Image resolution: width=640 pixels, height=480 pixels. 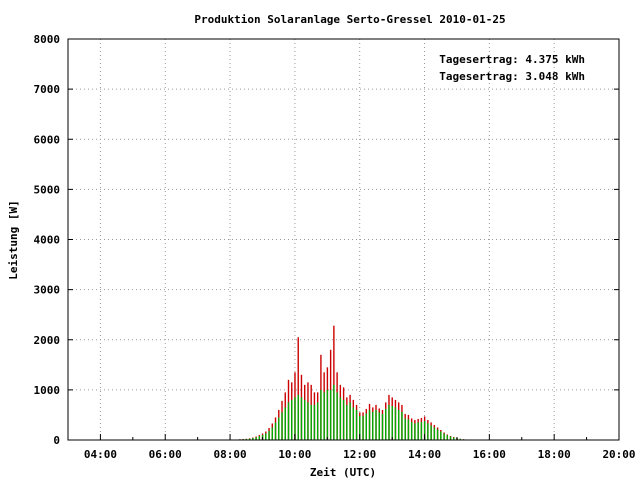 I want to click on x-axis-label: Zeit (UTC), so click(x=343, y=472).